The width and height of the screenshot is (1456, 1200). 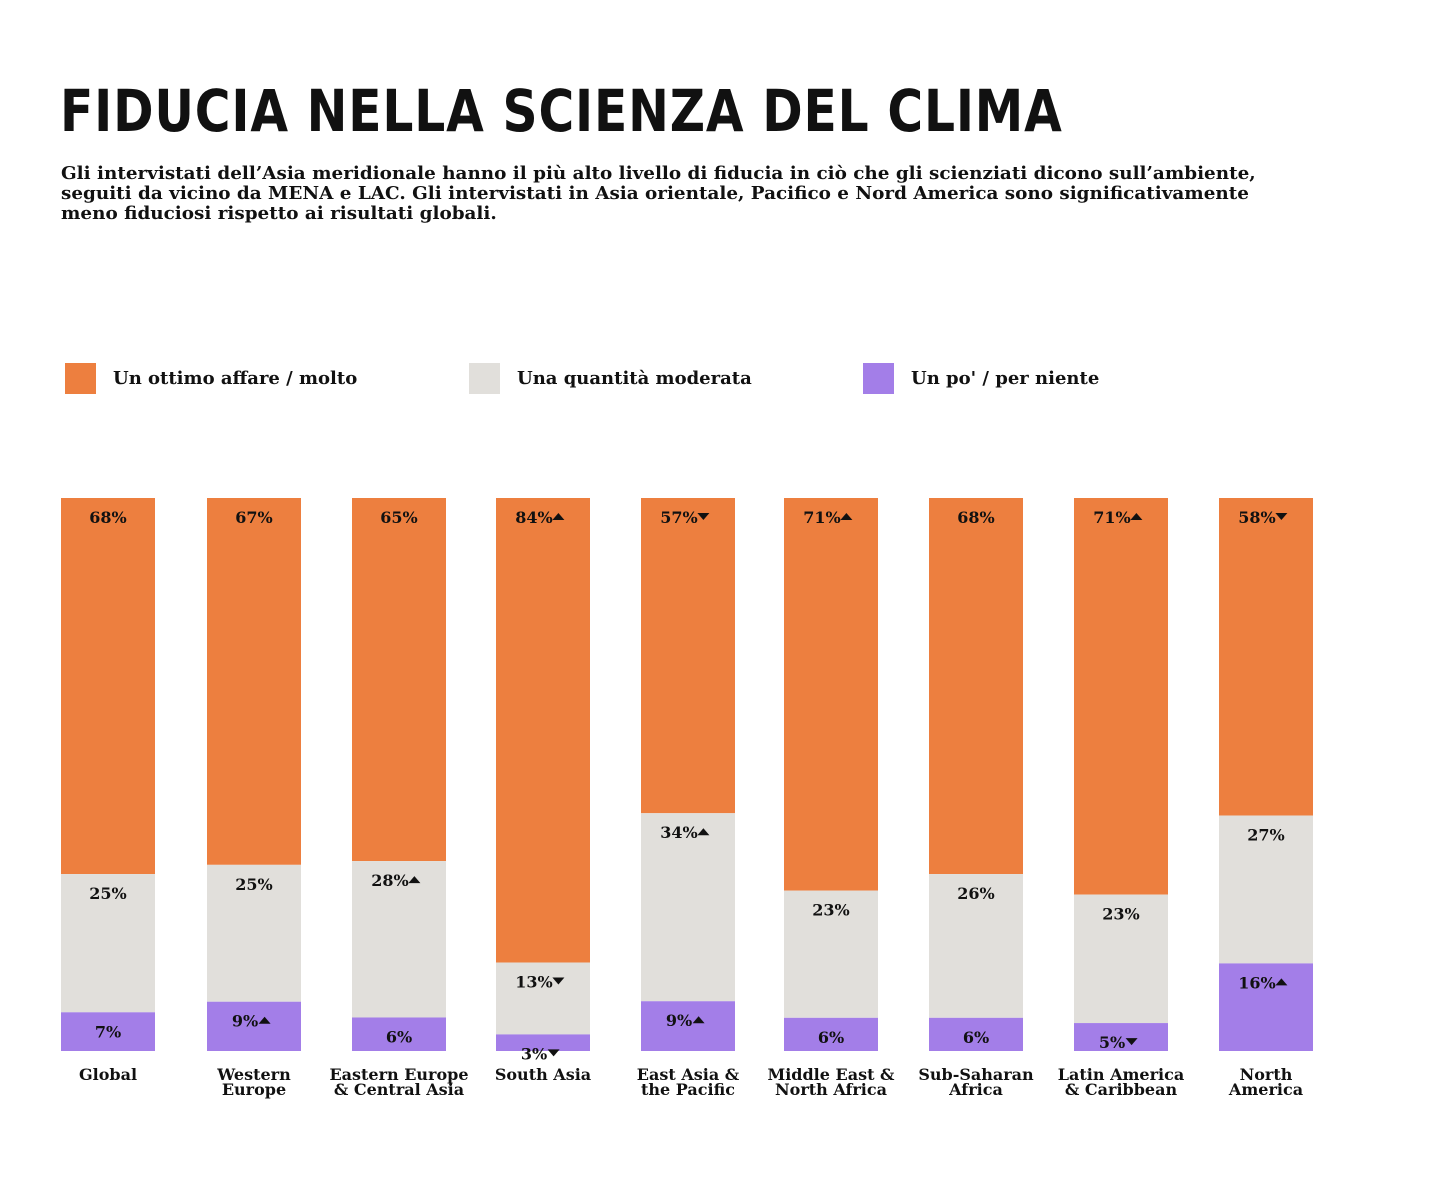 I want to click on category-label: Eastern Europe & Central Asia, so click(x=398, y=1082).